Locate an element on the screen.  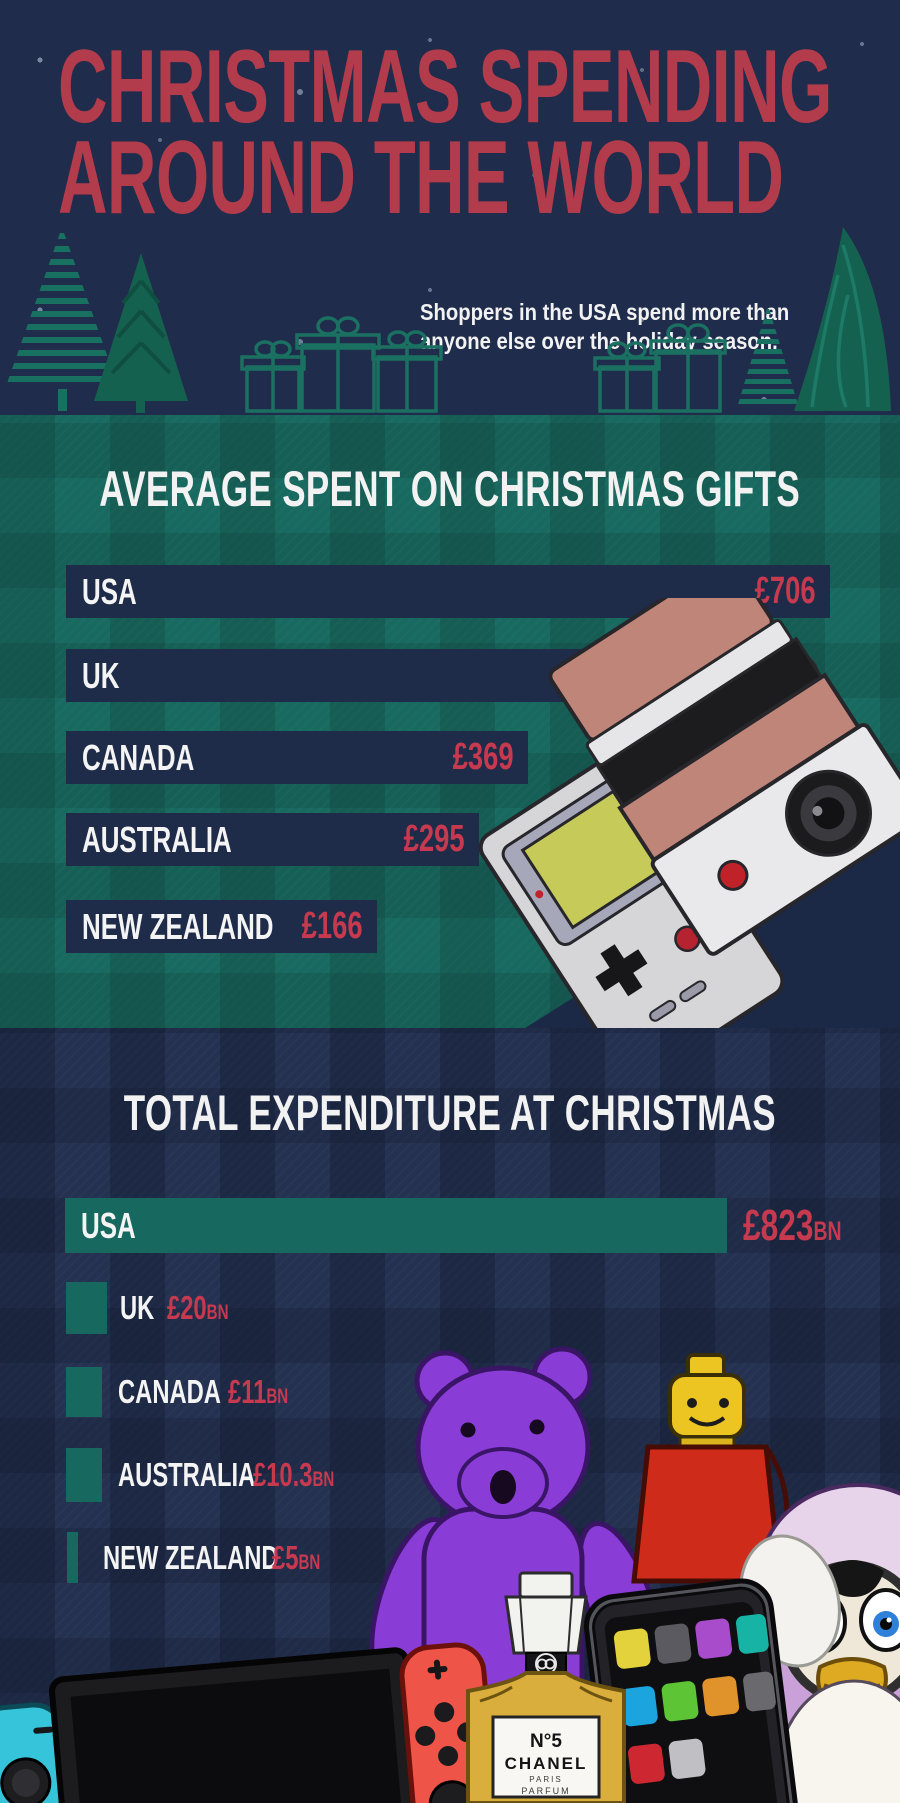
chevron-tree-icon is located at coordinates (141, 333).